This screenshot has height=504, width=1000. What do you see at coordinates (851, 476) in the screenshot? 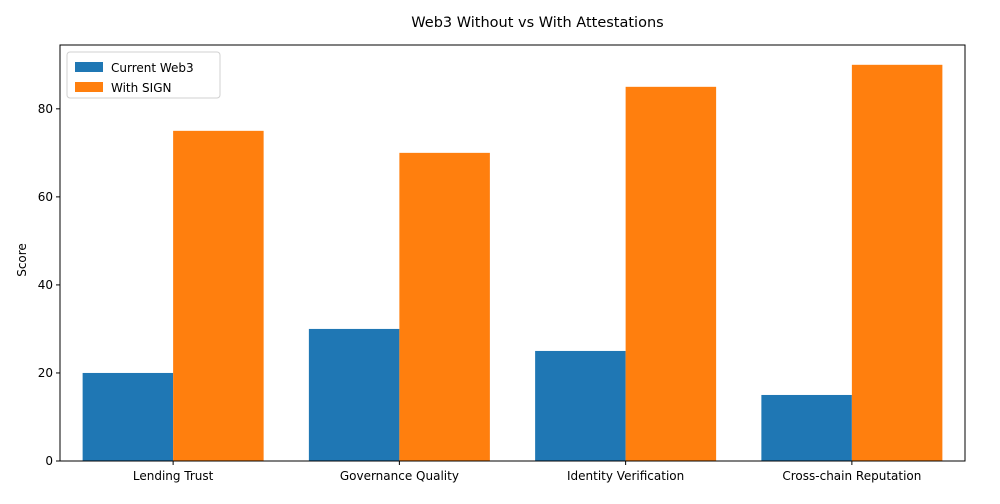
I see `x-tick-label: Cross-chain Reputation` at bounding box center [851, 476].